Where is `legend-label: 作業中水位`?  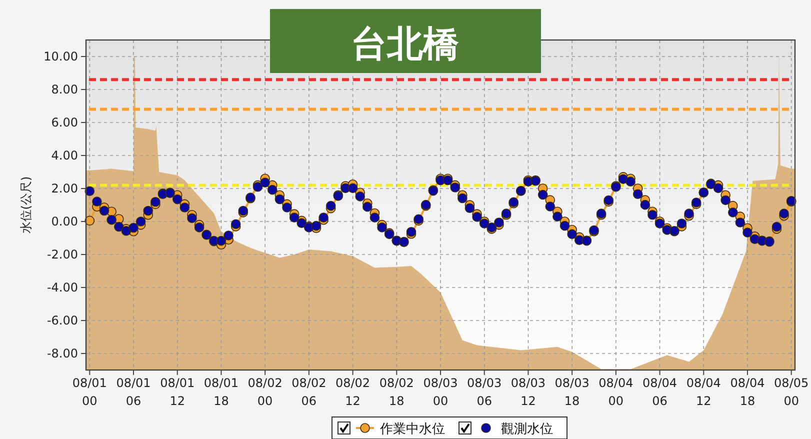
legend-label: 作業中水位 is located at coordinates (412, 429).